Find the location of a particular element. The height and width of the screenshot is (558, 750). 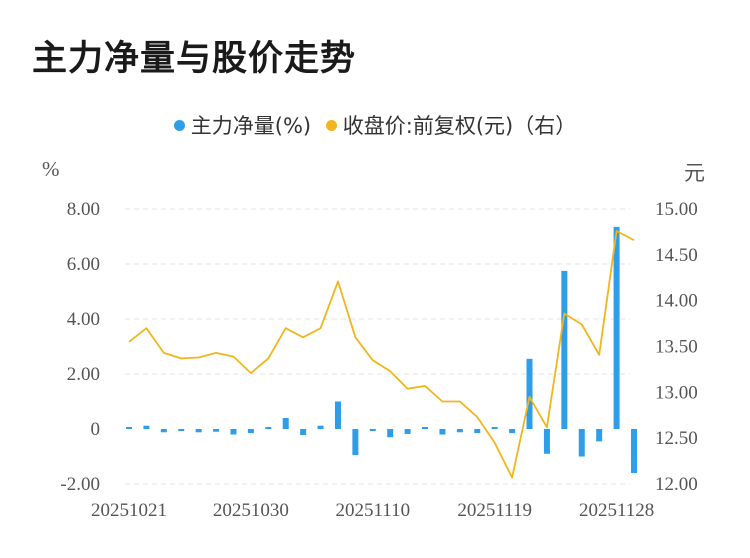

x-tick-label: 20251030 is located at coordinates (251, 510).